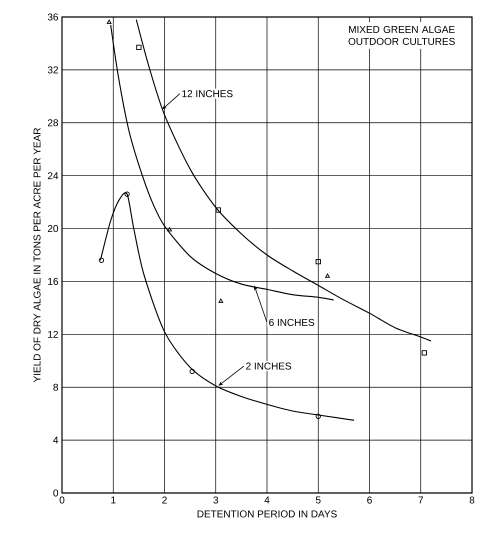  Describe the element at coordinates (53, 70) in the screenshot. I see `y-tick-label: 32` at that location.